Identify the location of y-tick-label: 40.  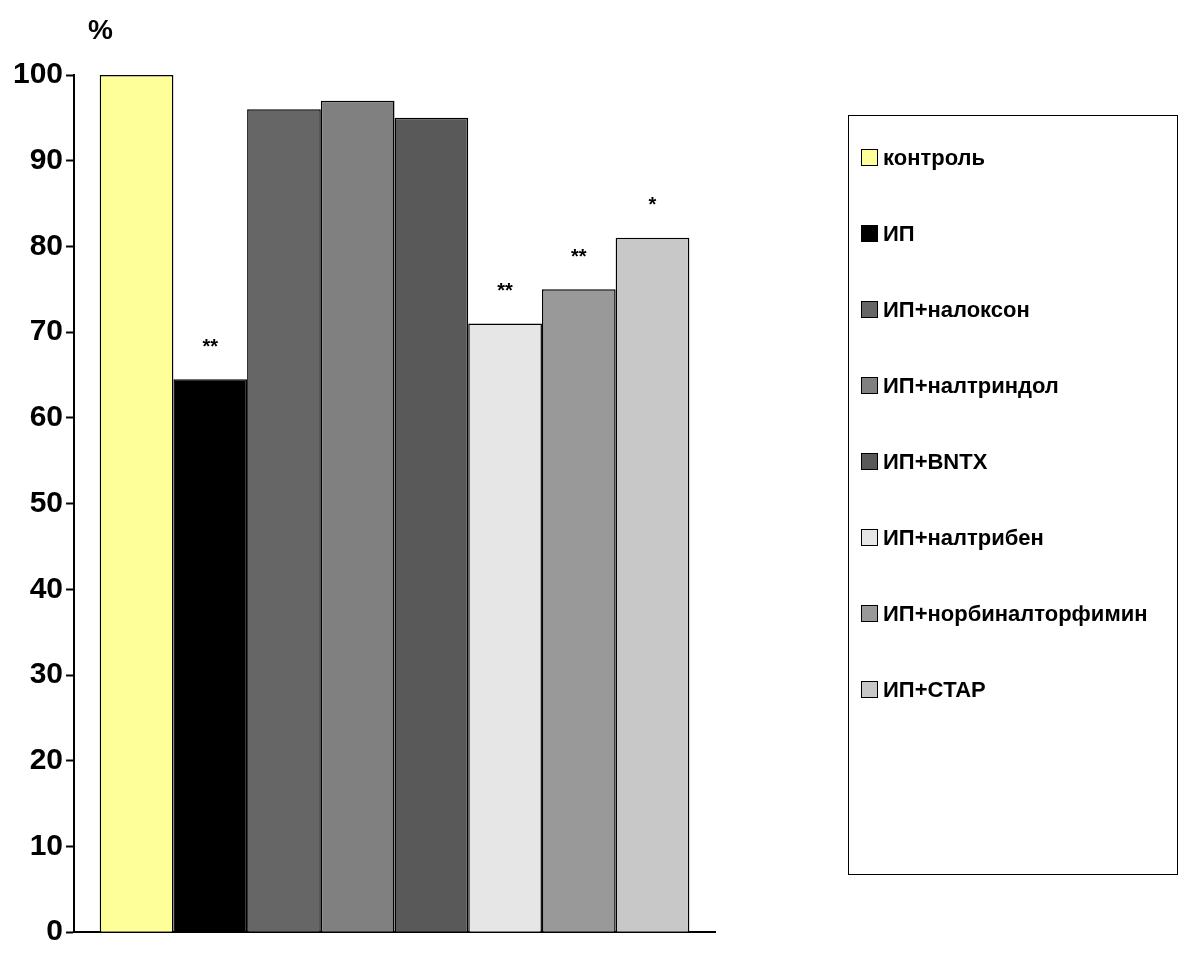
(46, 587).